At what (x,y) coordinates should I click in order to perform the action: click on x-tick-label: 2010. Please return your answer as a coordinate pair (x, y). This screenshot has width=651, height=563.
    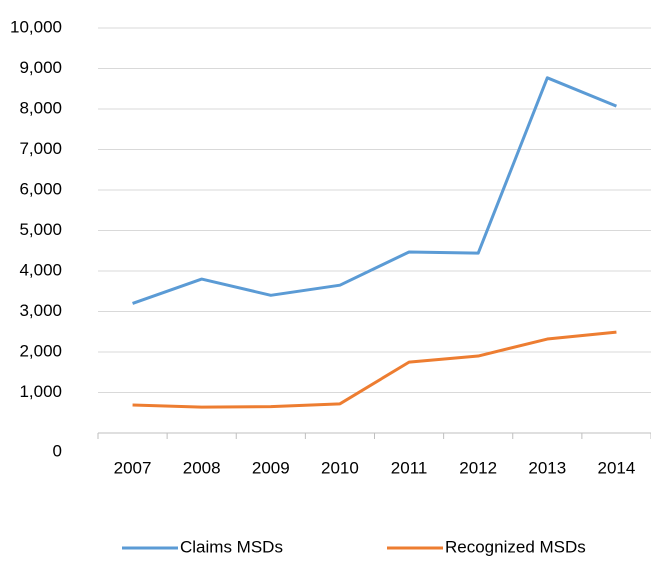
    Looking at the image, I should click on (340, 467).